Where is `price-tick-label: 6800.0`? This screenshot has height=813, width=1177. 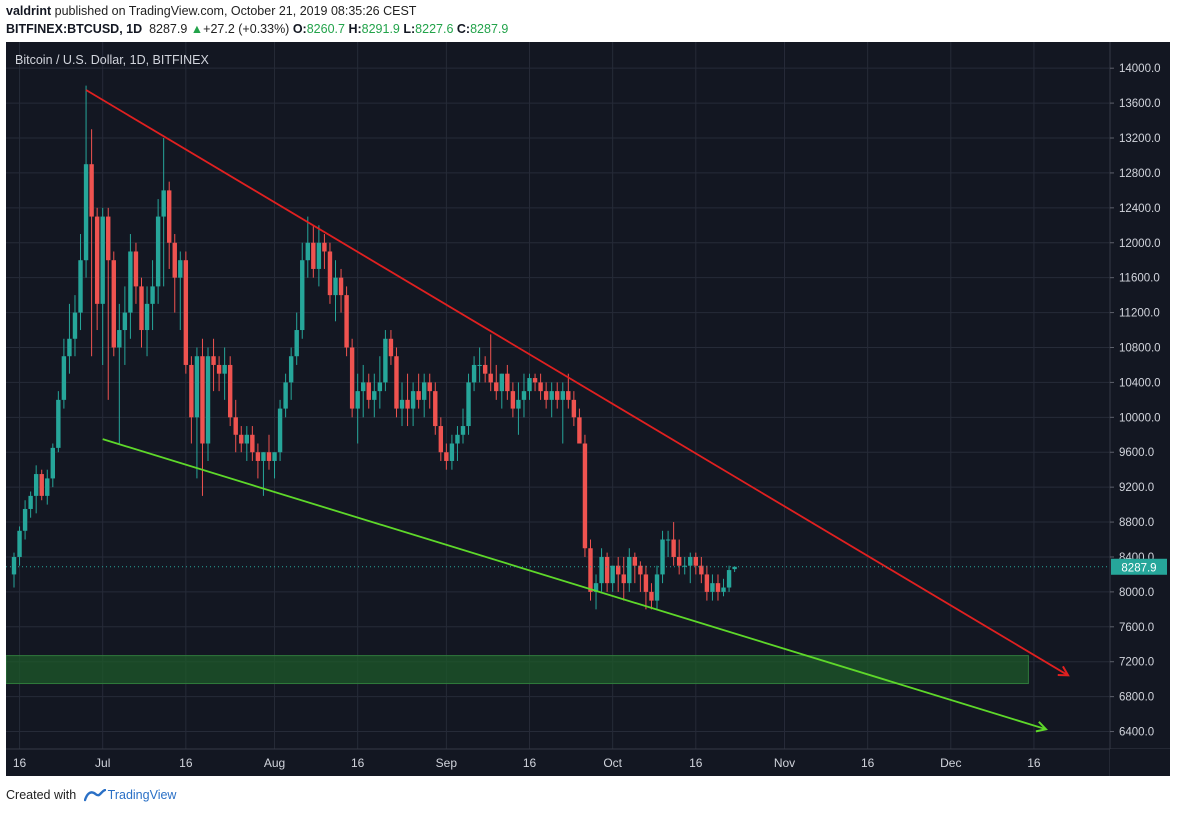
price-tick-label: 6800.0 is located at coordinates (1136, 698).